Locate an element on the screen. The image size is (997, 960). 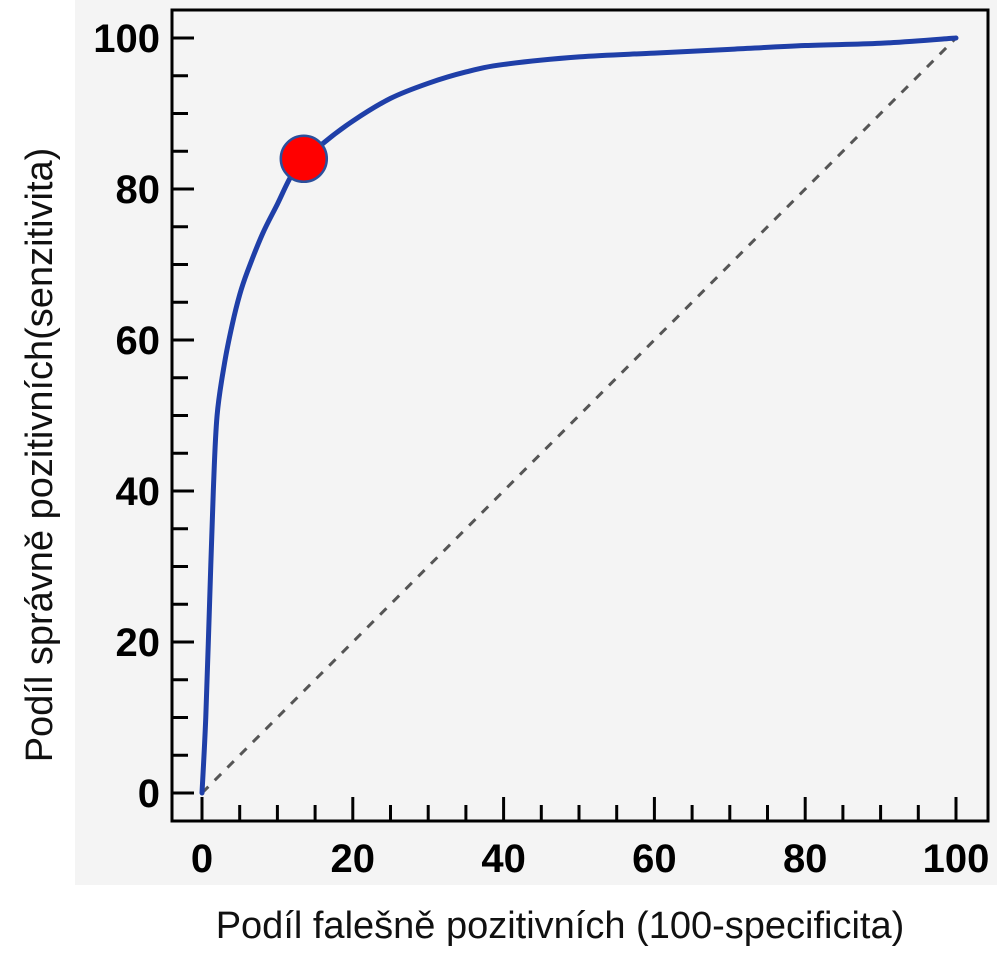
x-tick-label: 60 is located at coordinates (654, 859).